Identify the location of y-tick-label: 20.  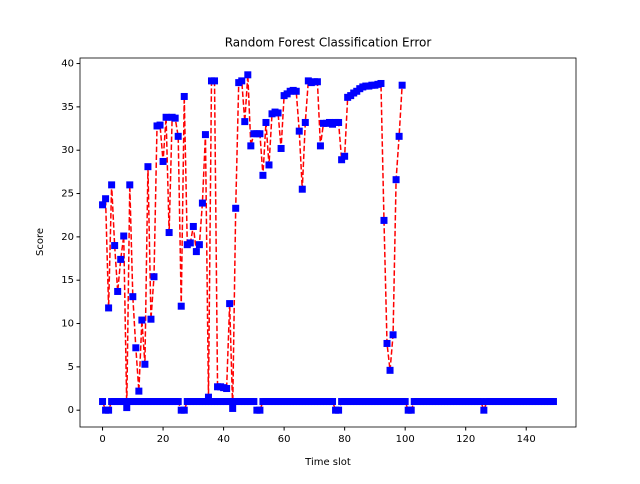
(67, 237).